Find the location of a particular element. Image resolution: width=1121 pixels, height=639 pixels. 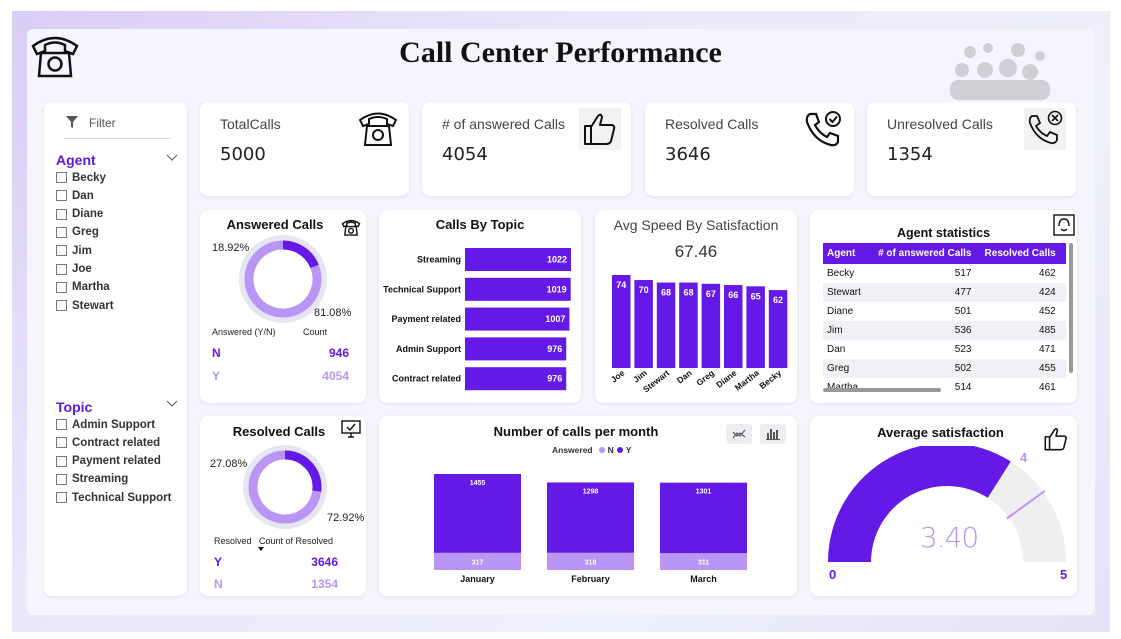

gauge-max-label: 5 is located at coordinates (1064, 574).